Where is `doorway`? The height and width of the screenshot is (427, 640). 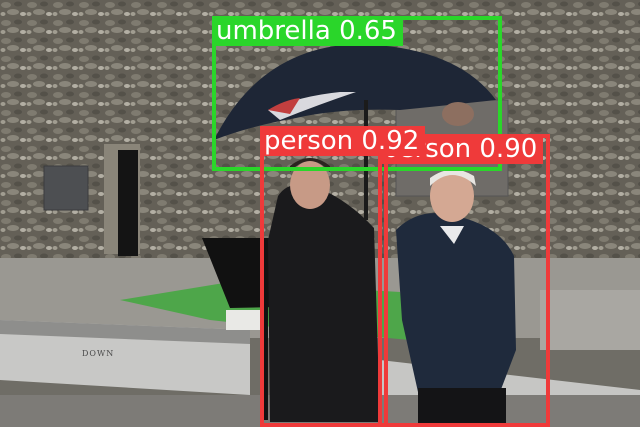 doorway is located at coordinates (128, 203).